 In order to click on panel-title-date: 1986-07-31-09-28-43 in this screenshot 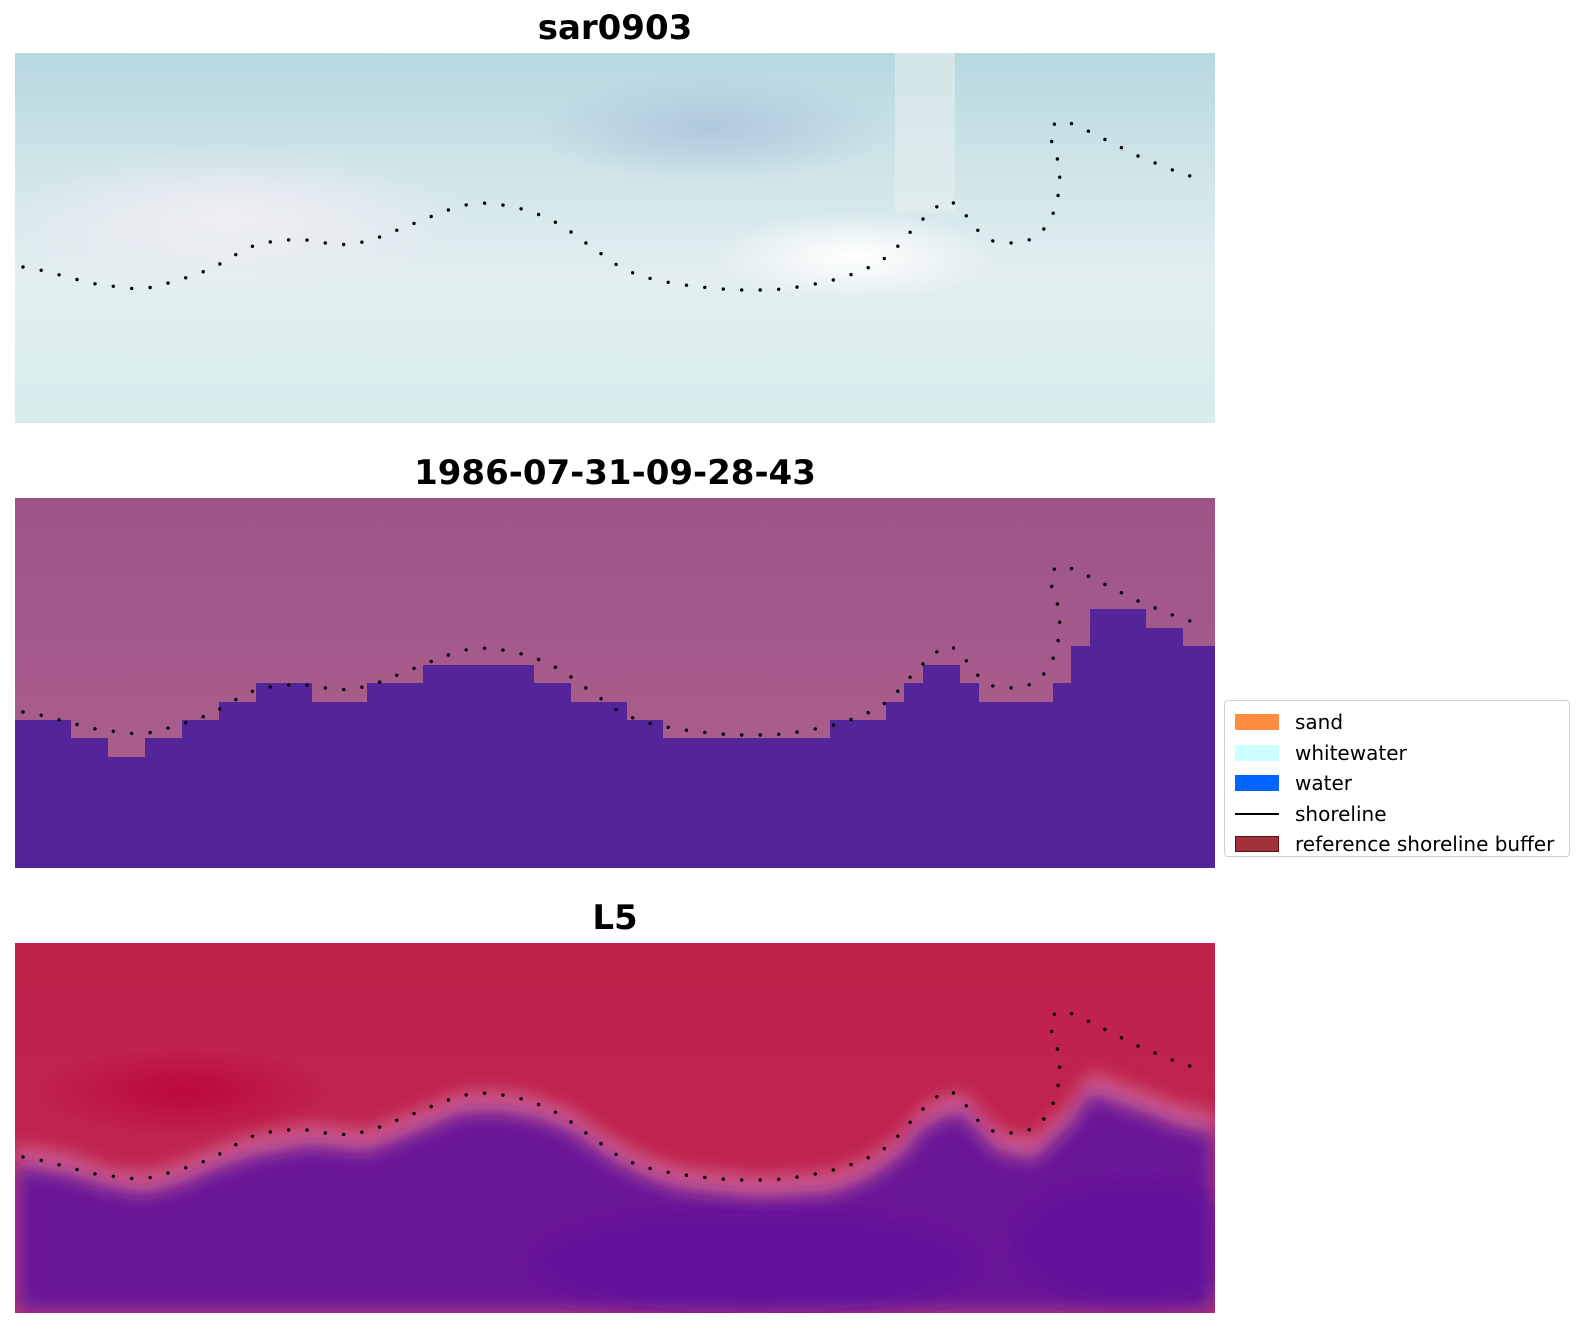, I will do `click(615, 473)`.